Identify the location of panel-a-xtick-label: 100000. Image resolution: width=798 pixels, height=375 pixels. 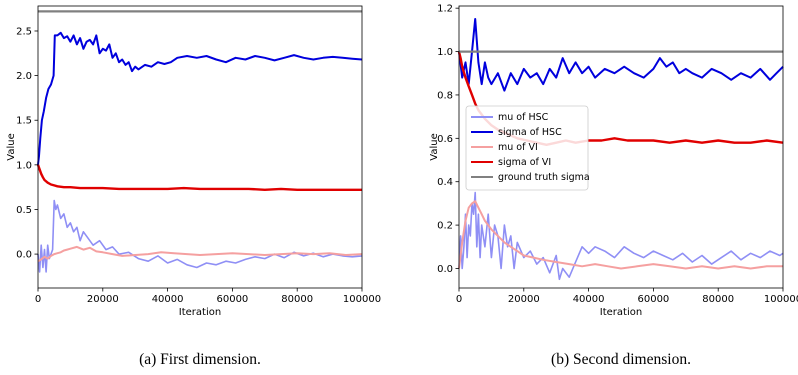
(362, 299).